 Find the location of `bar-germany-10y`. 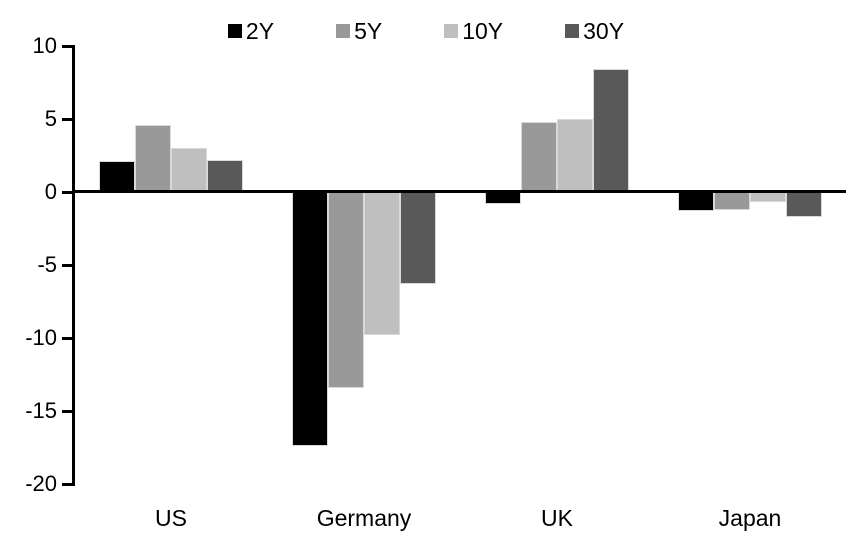

bar-germany-10y is located at coordinates (382, 263).